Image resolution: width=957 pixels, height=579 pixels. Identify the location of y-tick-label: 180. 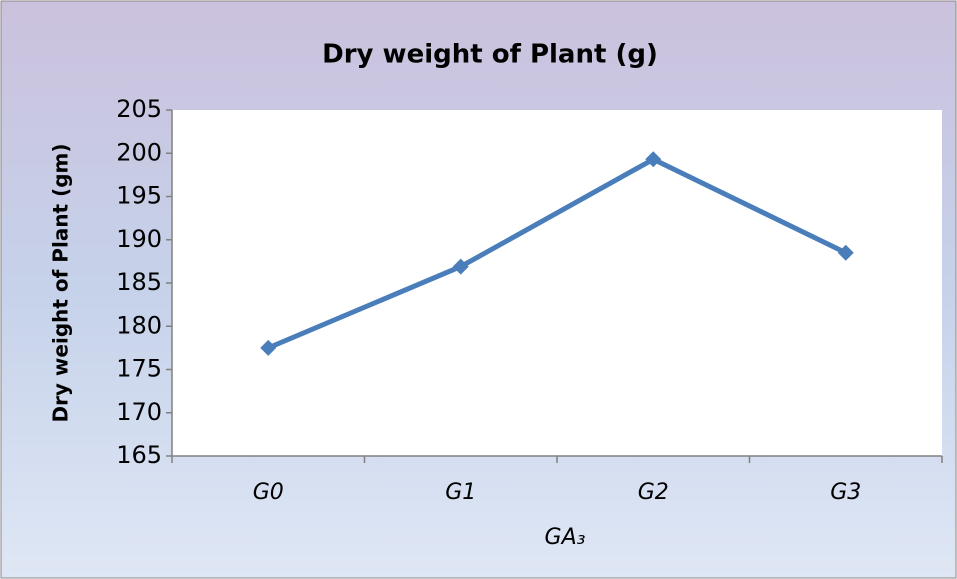
(139, 325).